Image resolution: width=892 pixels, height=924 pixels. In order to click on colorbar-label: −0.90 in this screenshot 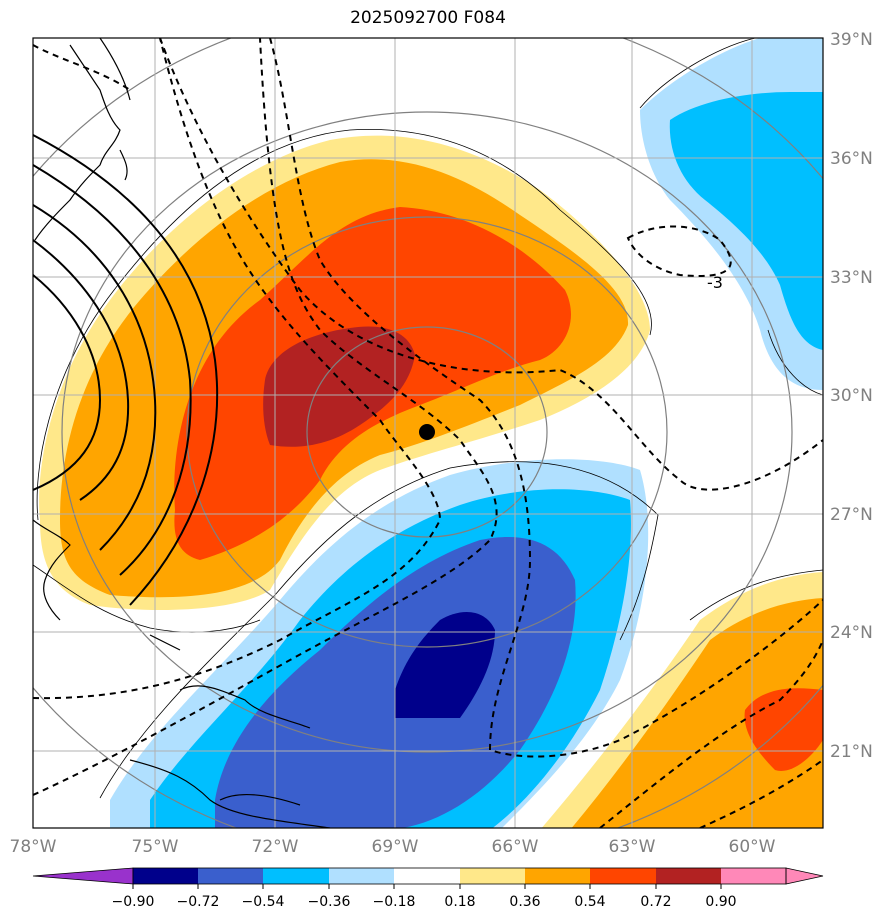, I will do `click(133, 902)`.